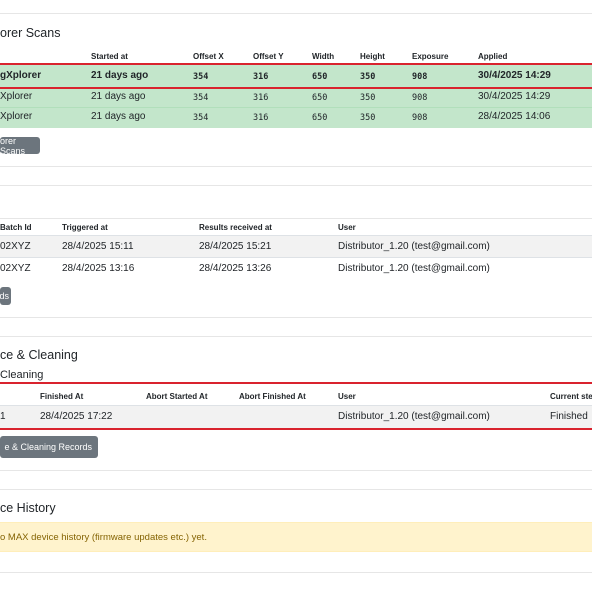 This screenshot has width=592, height=592. Describe the element at coordinates (28, 508) in the screenshot. I see `device-history-title: ce History` at that location.